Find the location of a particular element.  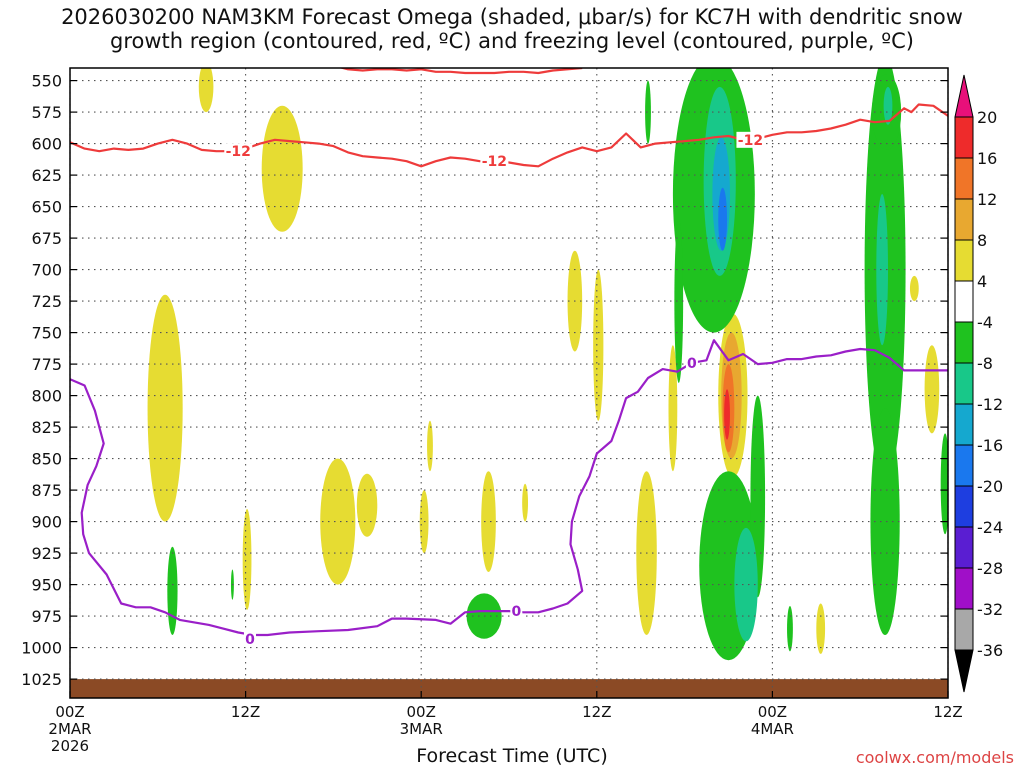

x-tick-label-60: 12Z is located at coordinates (947, 712).